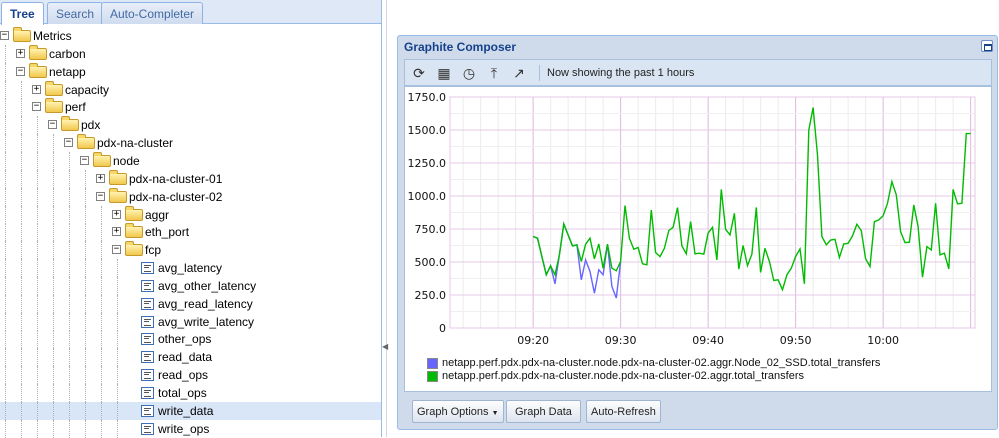 The height and width of the screenshot is (438, 999). I want to click on graph-options-button: Graph Options ▼, so click(458, 411).